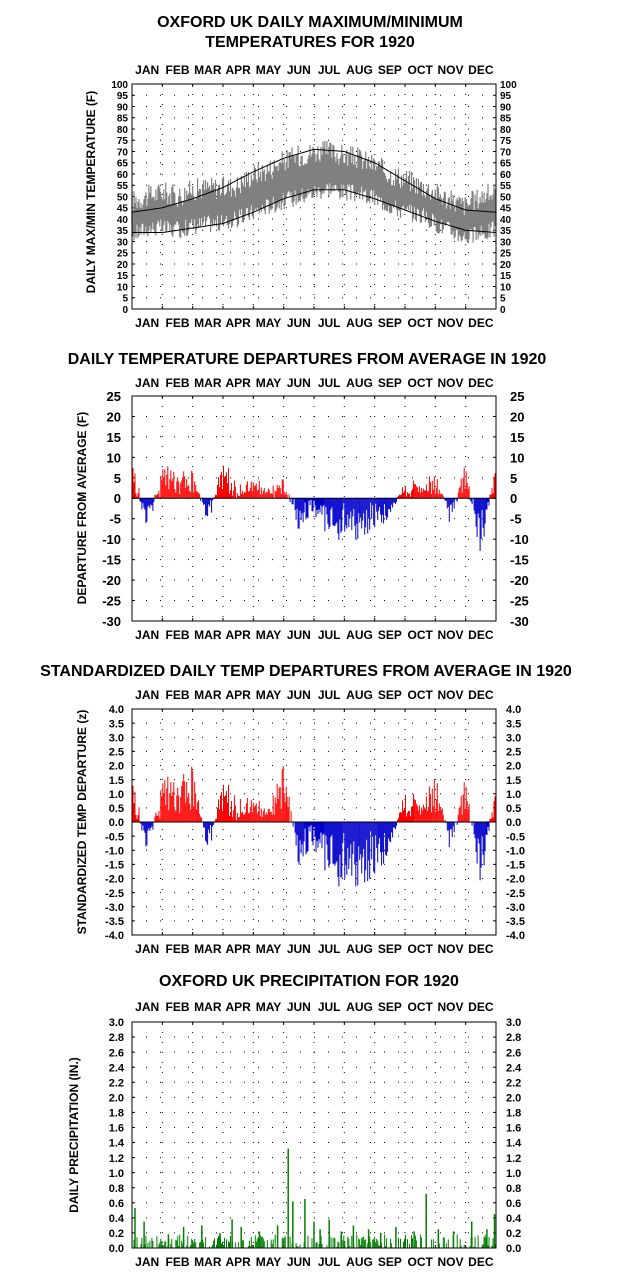 The height and width of the screenshot is (1274, 622). I want to click on y-tick-label-left: 35, so click(123, 231).